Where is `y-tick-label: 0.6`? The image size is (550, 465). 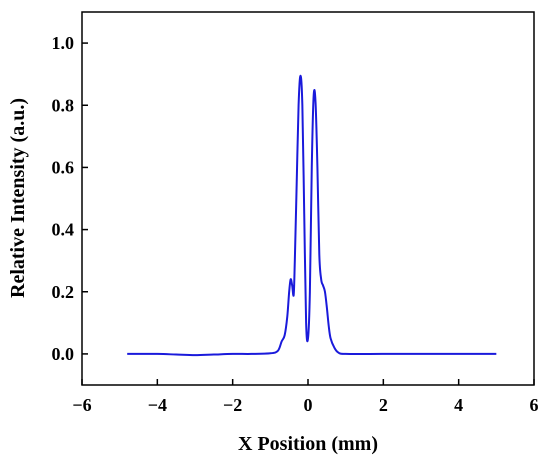
y-tick-label: 0.6 is located at coordinates (63, 167).